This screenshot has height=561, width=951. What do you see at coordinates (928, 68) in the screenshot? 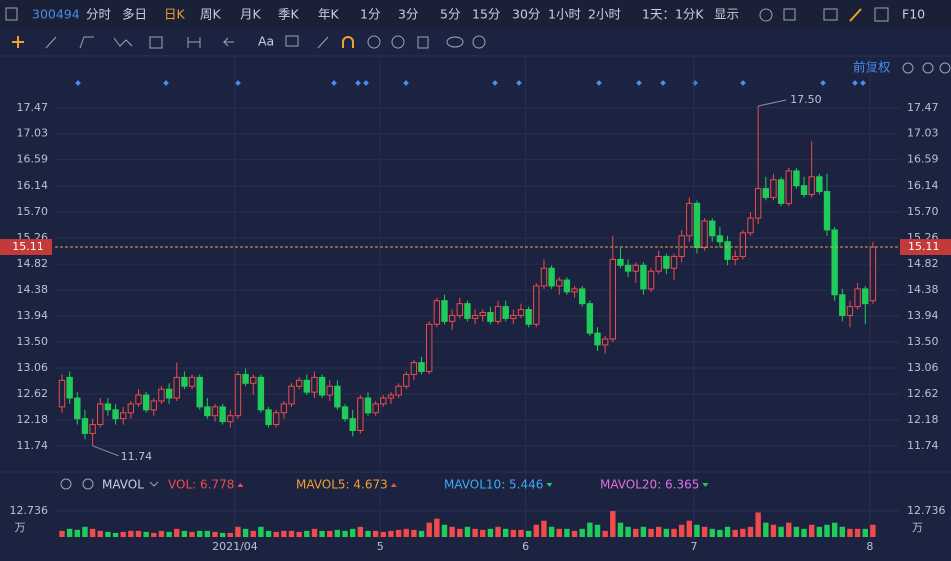
I see `zoom-out` at bounding box center [928, 68].